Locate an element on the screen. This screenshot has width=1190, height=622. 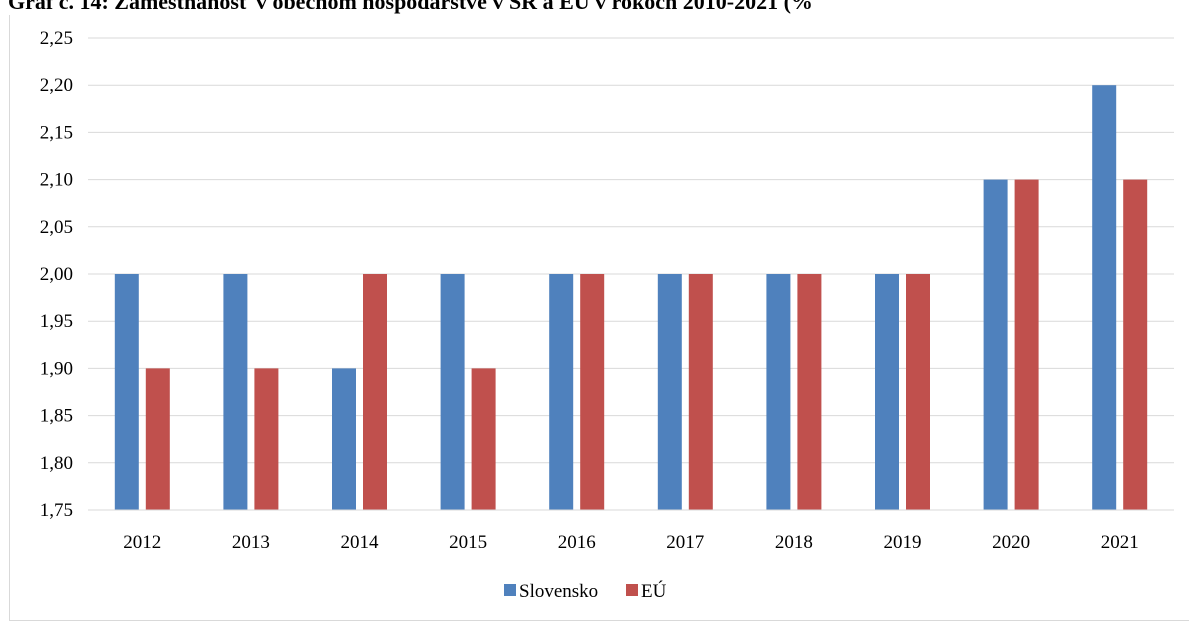
y-tick-label: 2,20 is located at coordinates (56, 85).